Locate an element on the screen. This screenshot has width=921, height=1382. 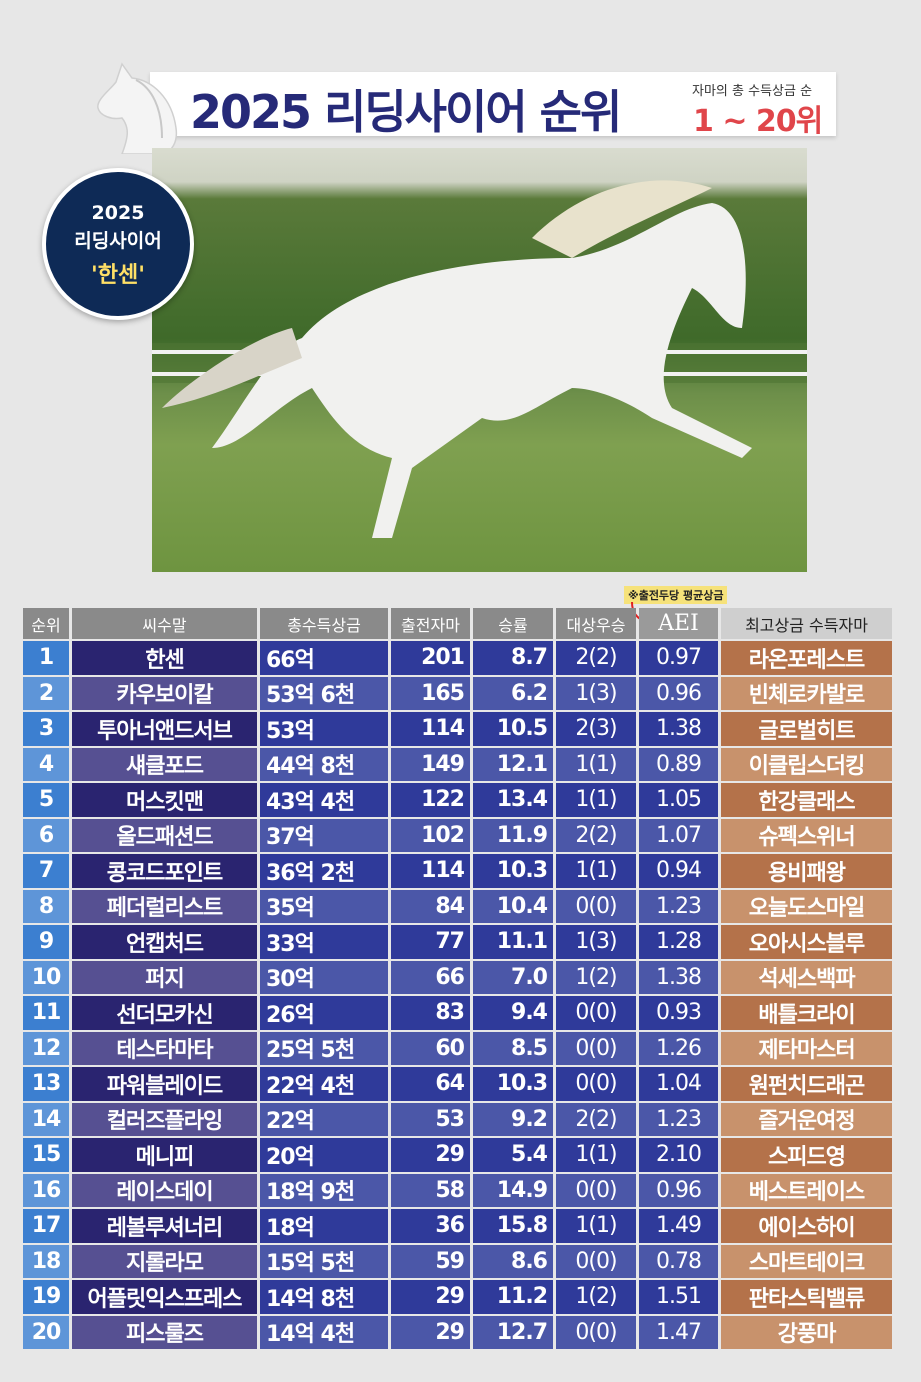
table-row: 20 피스룰즈 14억 4천 29 12.7 0(0) 1.47 강풍마 is located at coordinates (457, 1332).